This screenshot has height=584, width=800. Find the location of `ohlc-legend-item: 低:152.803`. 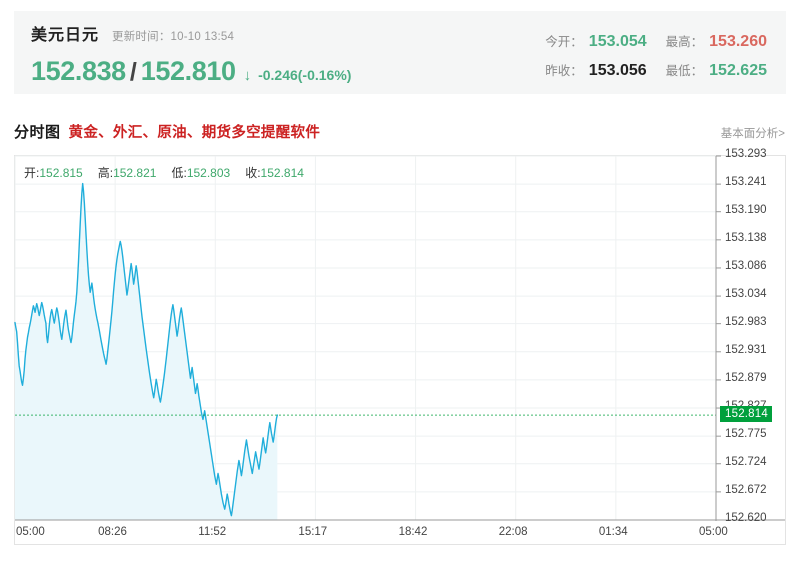

ohlc-legend-item: 低:152.803 is located at coordinates (200, 172).